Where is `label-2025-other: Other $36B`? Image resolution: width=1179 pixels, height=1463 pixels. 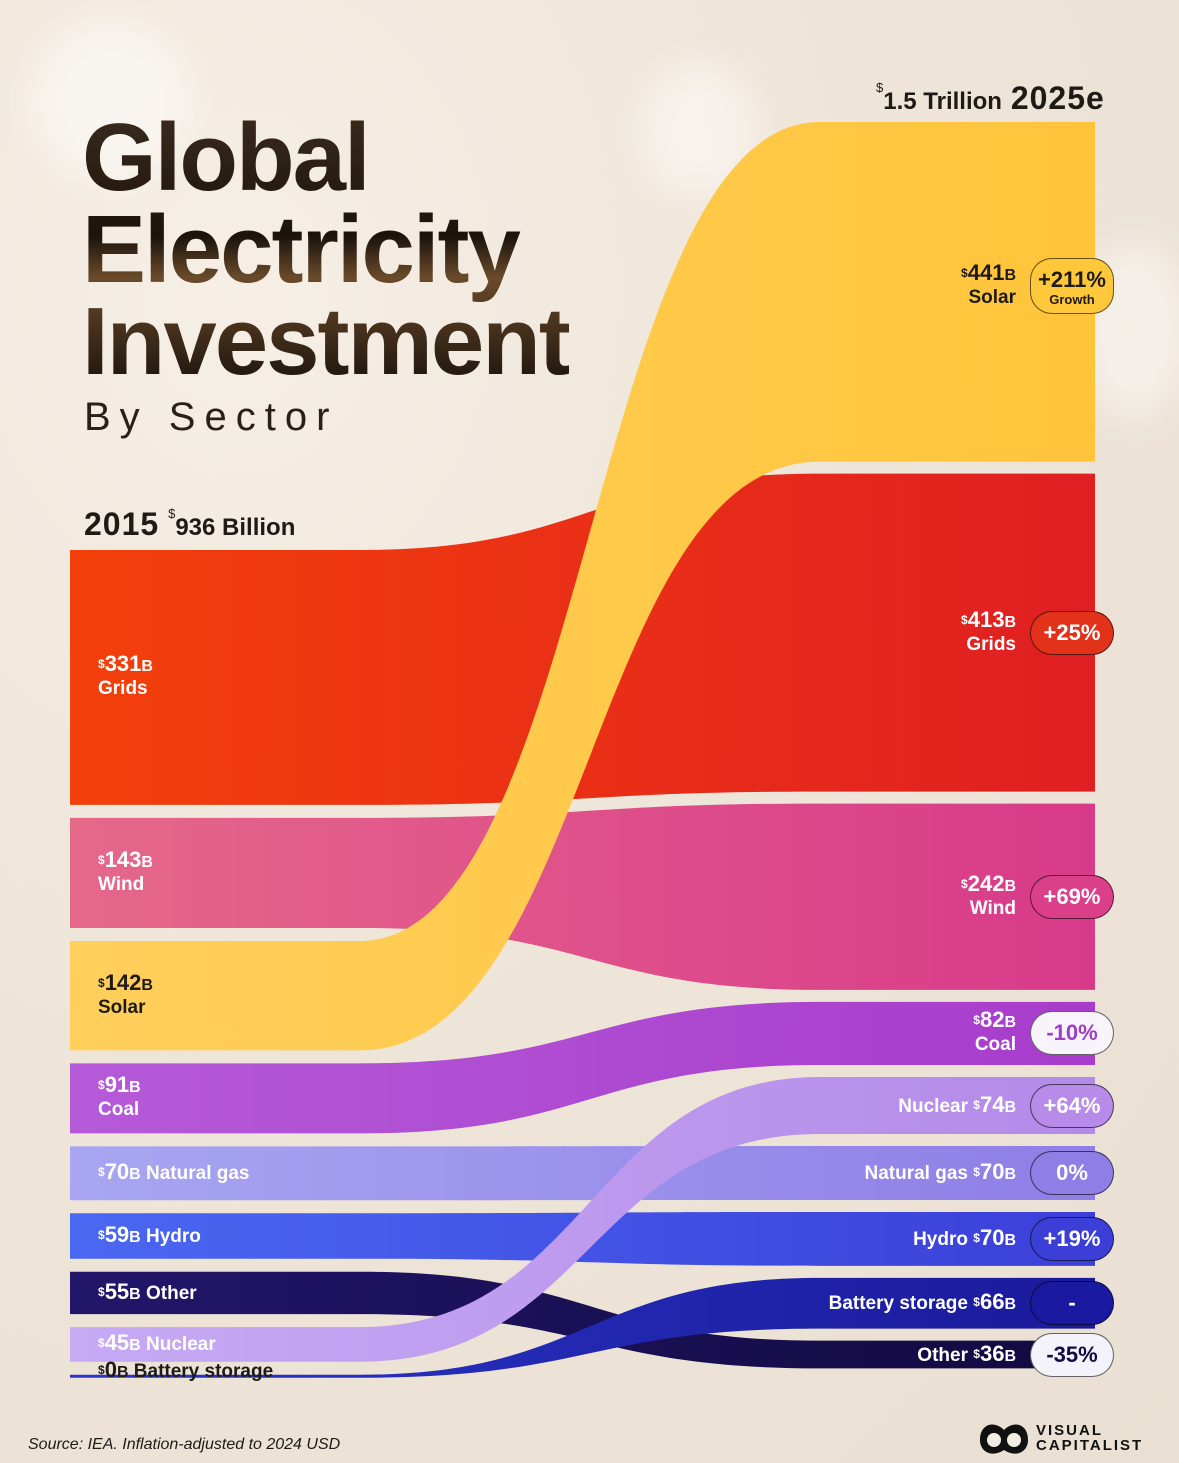
label-2025-other: Other $36B is located at coordinates (966, 1354).